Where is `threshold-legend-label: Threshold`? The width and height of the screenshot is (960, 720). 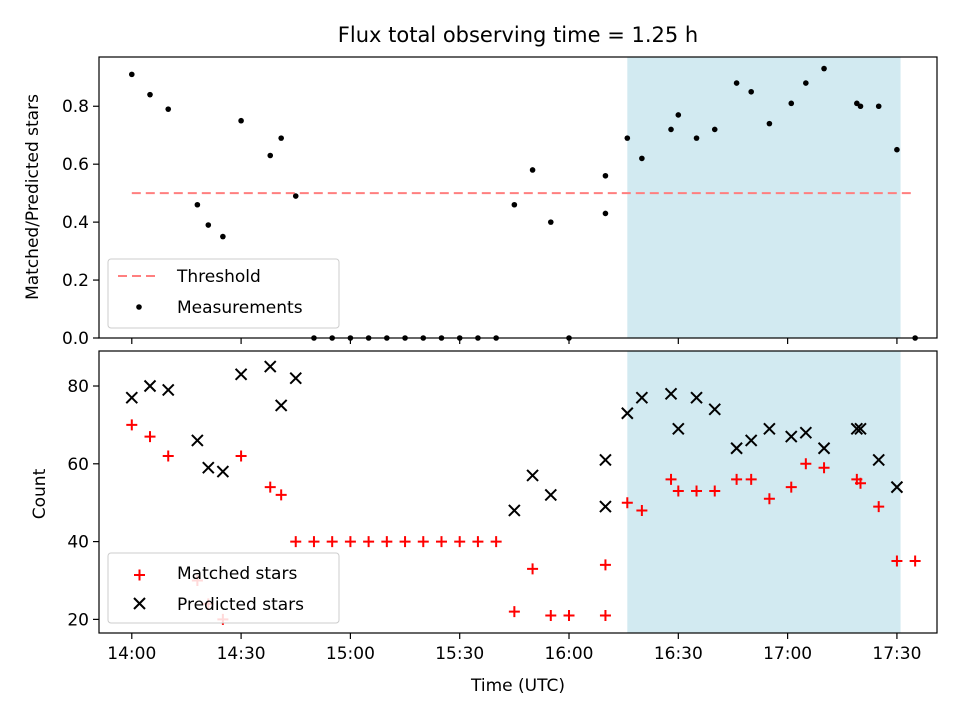 threshold-legend-label: Threshold is located at coordinates (218, 277).